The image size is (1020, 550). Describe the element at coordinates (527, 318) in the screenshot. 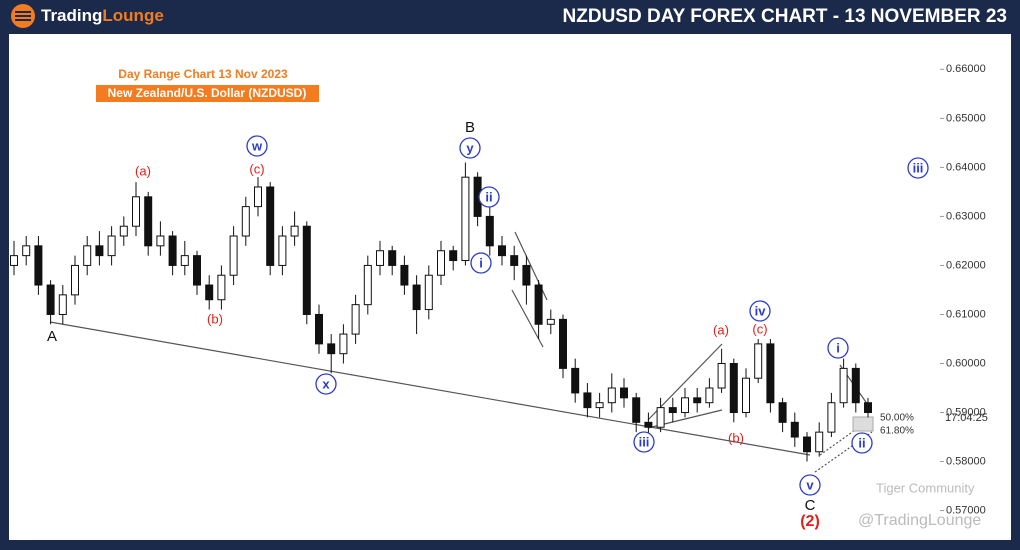

I see `wedge-lower` at that location.